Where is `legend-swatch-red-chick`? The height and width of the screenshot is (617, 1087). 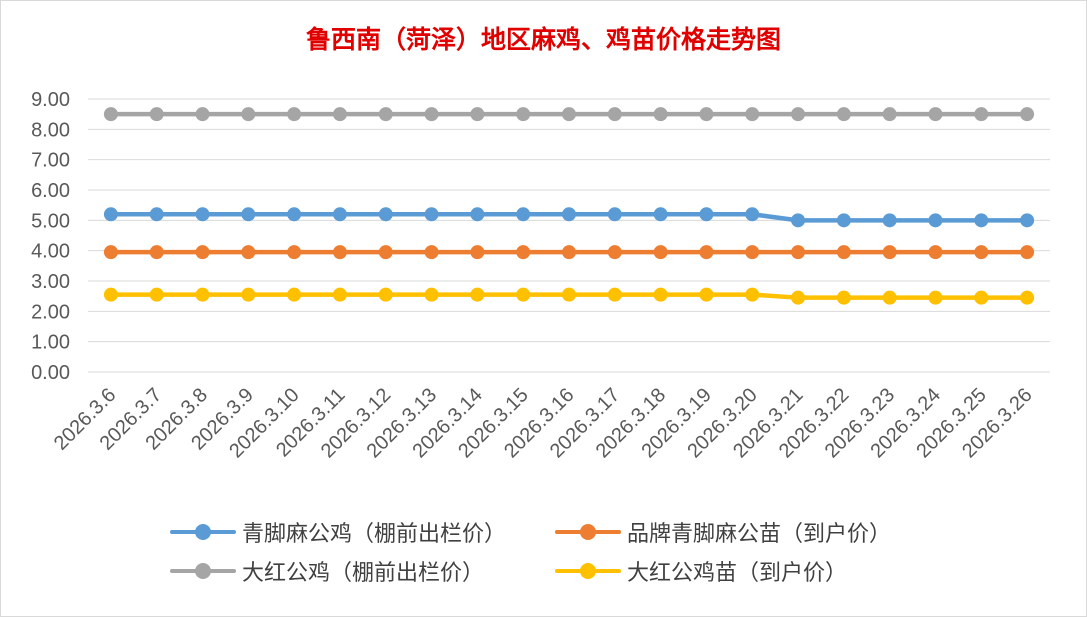 legend-swatch-red-chick is located at coordinates (588, 571).